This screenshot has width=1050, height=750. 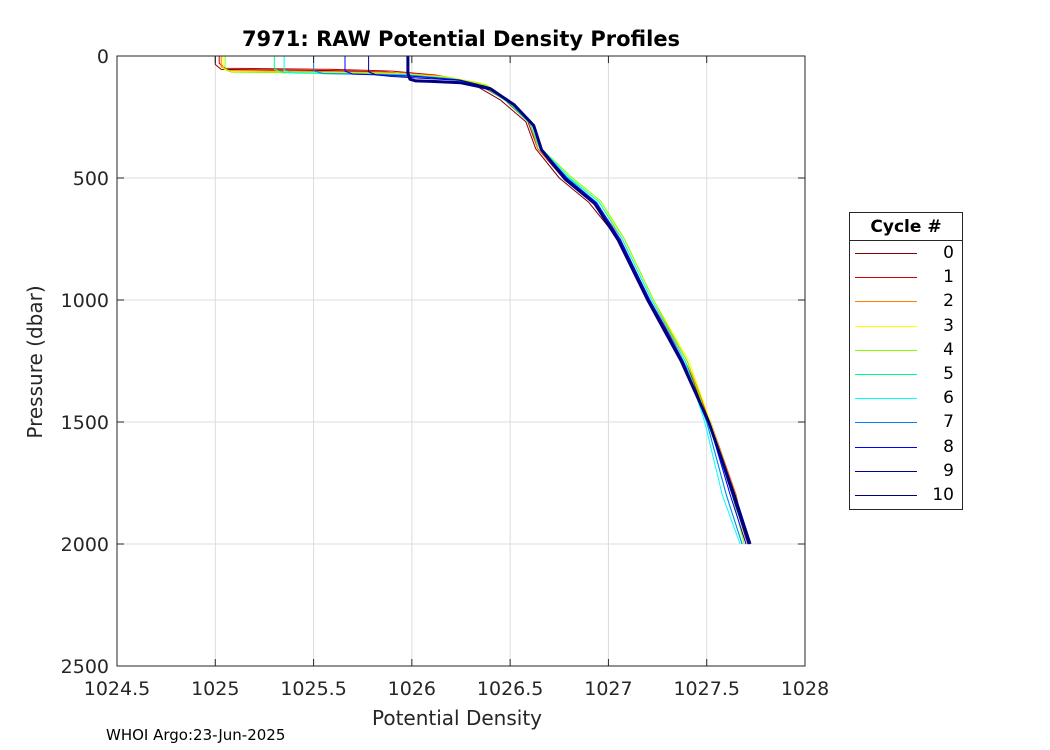 I want to click on y-tick-label: 2500, so click(x=85, y=667).